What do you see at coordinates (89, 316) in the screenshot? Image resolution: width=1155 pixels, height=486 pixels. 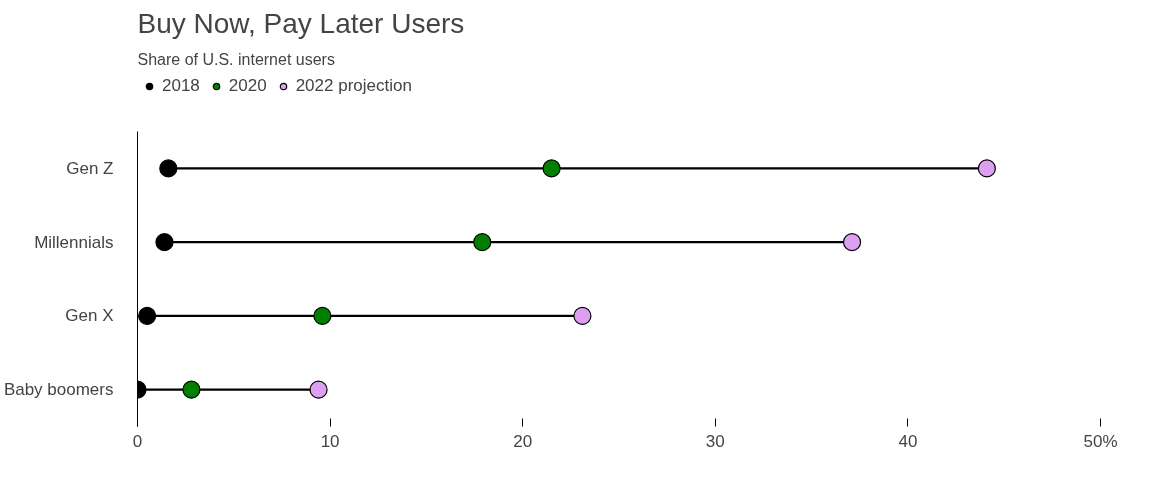 I see `y-tick-label: Gen X` at bounding box center [89, 316].